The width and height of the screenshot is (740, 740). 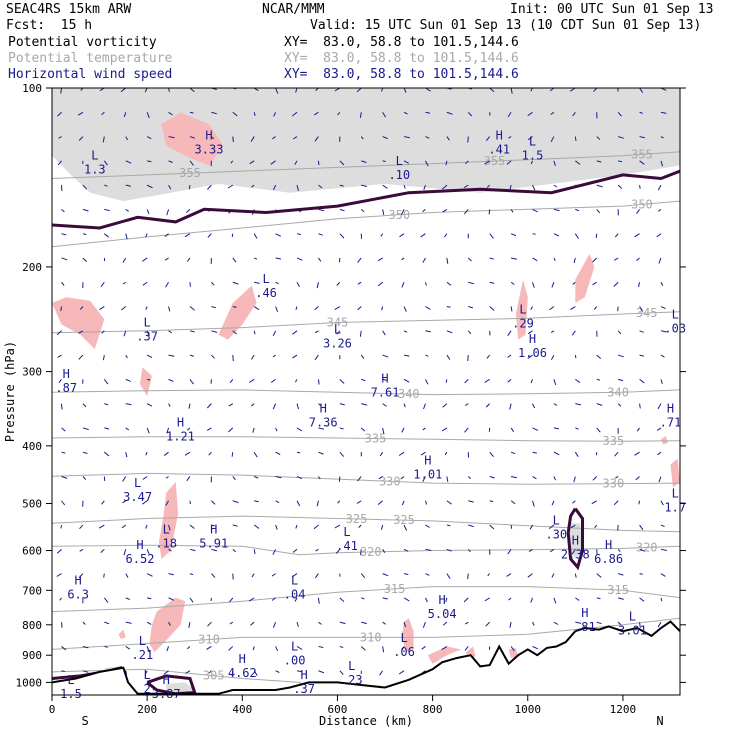 I want to click on extremum-value: .87, so click(x=66, y=388).